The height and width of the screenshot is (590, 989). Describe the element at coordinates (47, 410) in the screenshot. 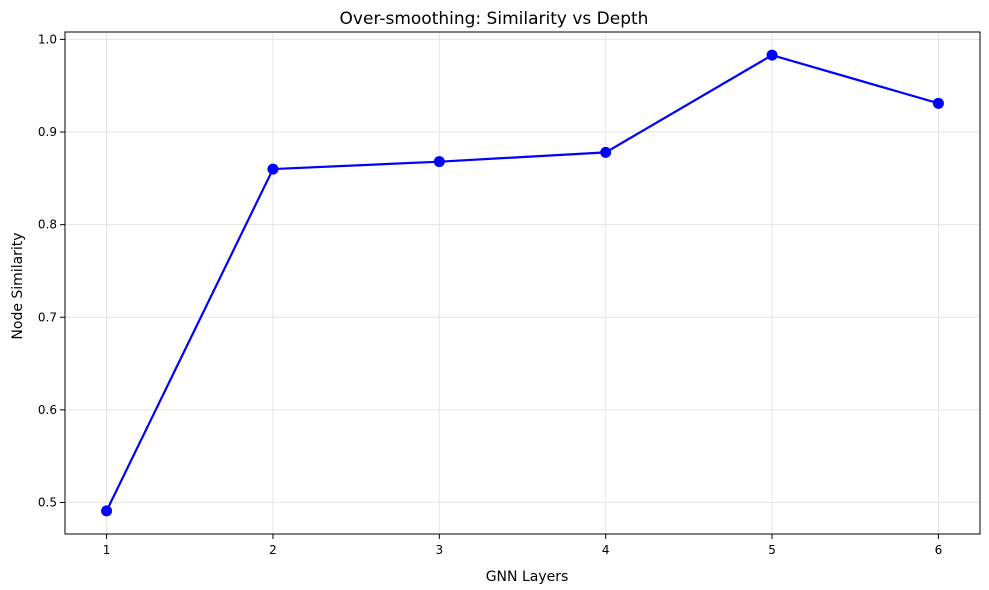

I see `y-tick-label: 0.6` at that location.